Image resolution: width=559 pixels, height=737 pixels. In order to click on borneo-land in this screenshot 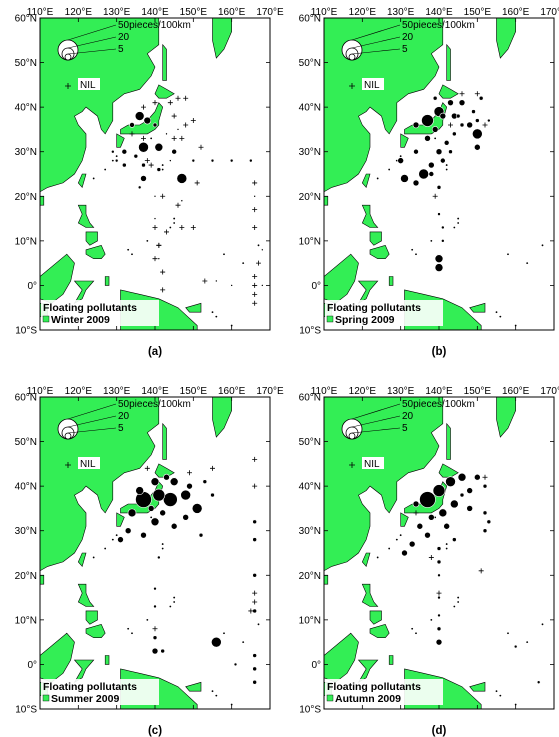, I will do `click(57, 657)`.